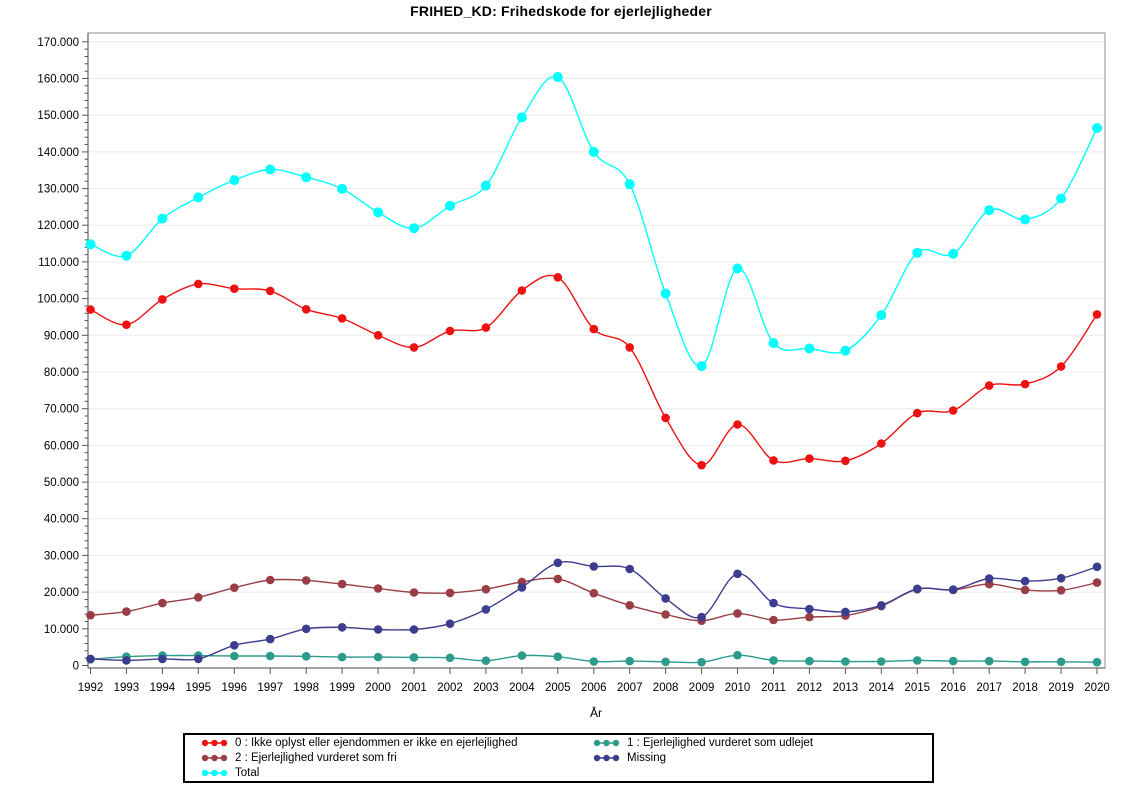 The image size is (1122, 793). What do you see at coordinates (61, 410) in the screenshot?
I see `y-tick-label: 70.000` at bounding box center [61, 410].